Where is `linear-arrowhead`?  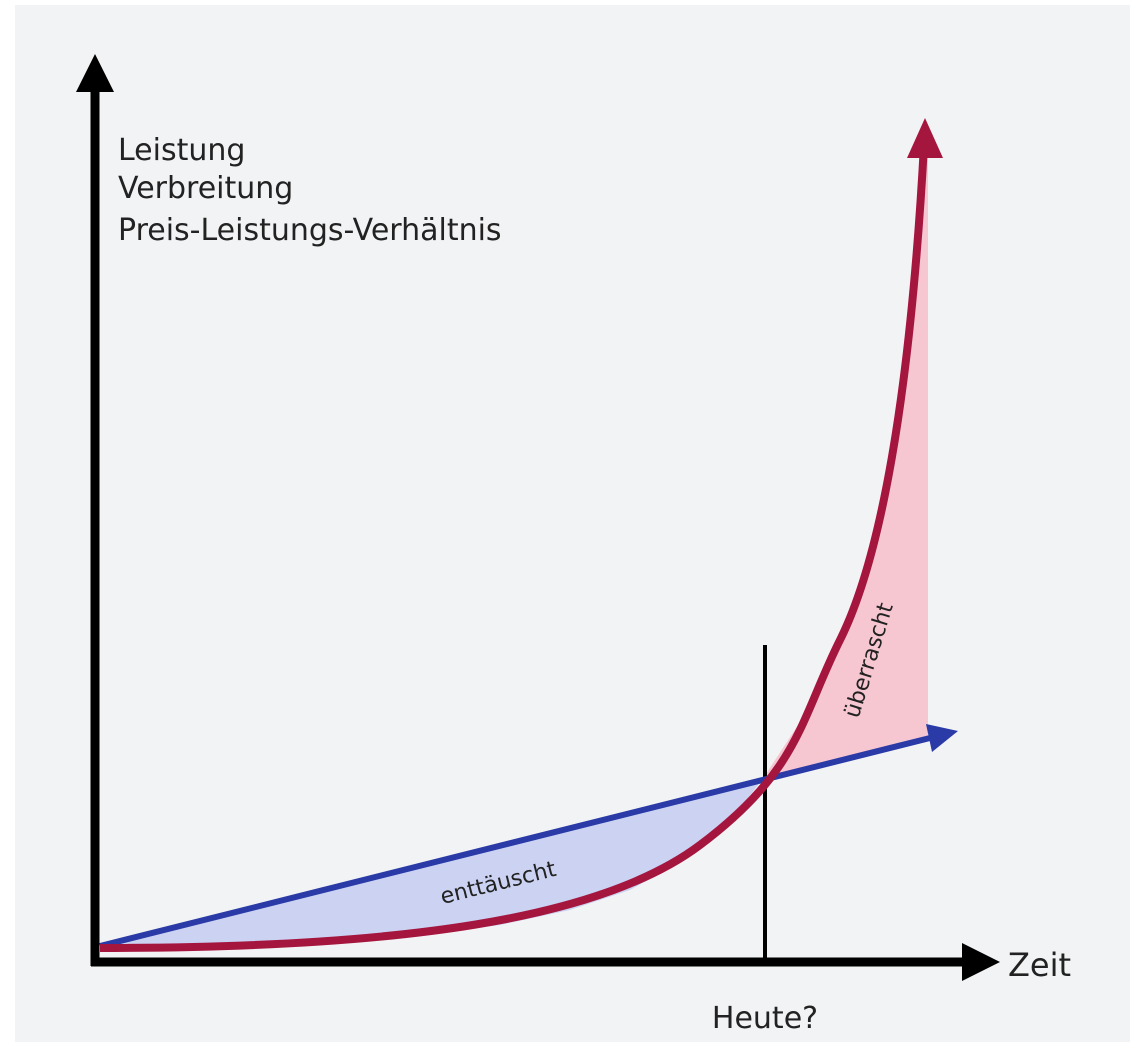
linear-arrowhead is located at coordinates (942, 738).